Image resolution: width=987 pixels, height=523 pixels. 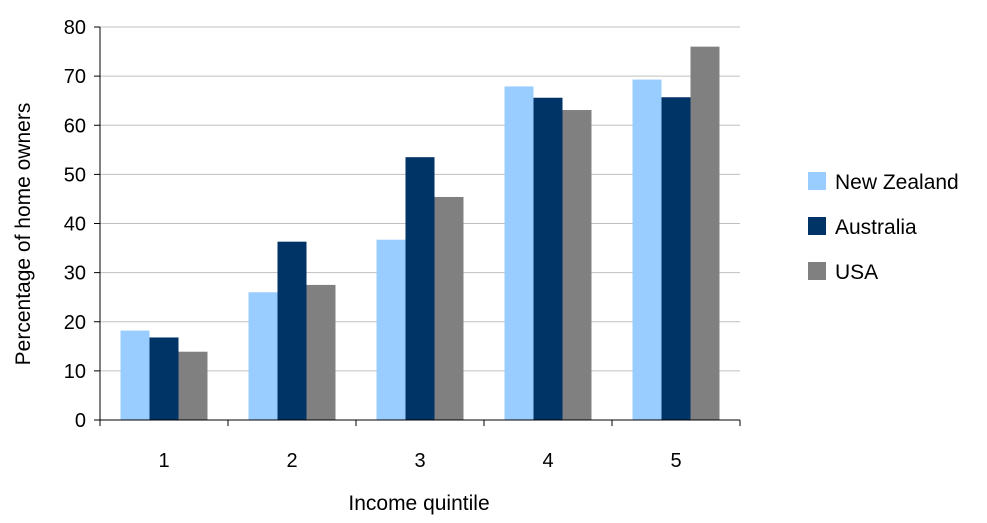 I want to click on x-tick-label: 4, so click(x=547, y=461).